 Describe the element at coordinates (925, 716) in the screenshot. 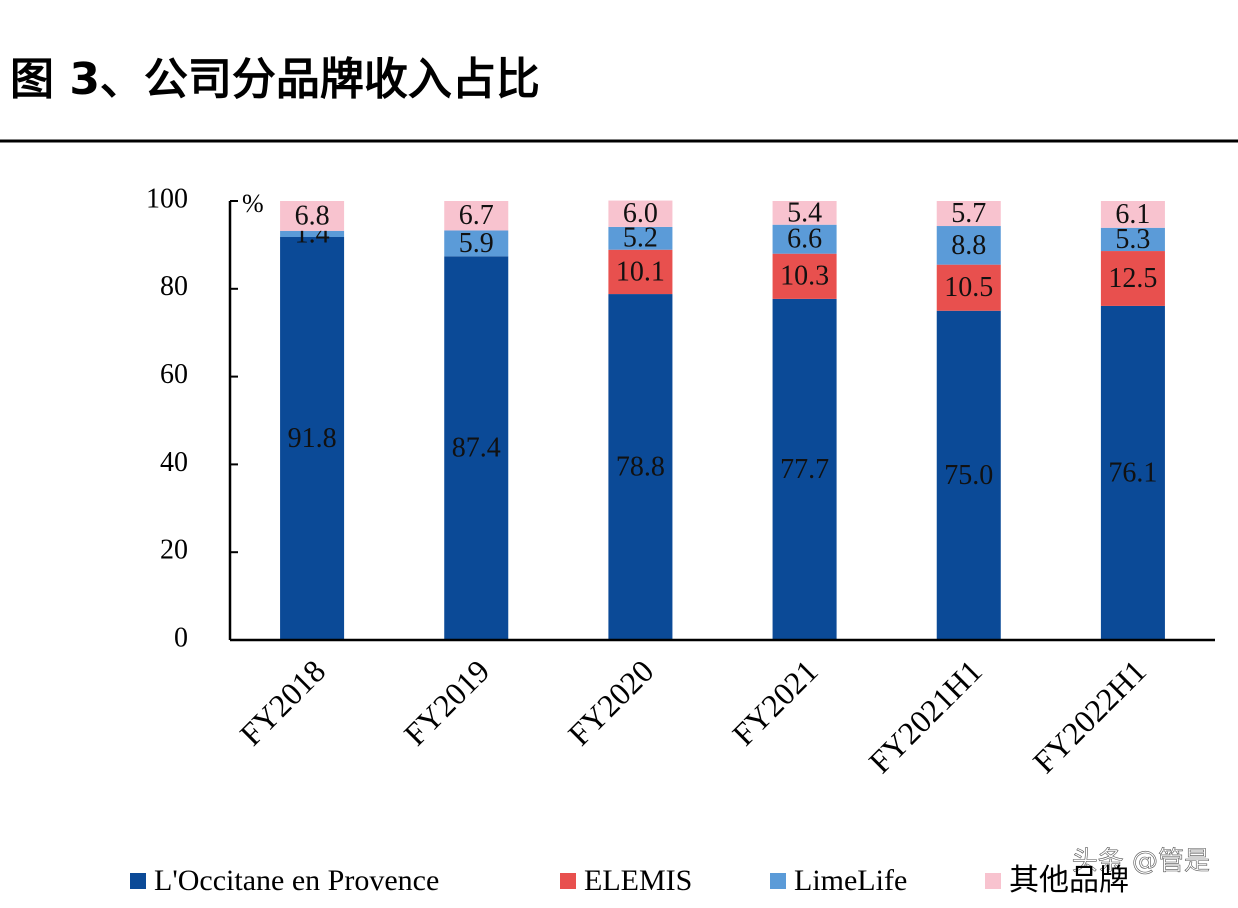

I see `x-tick-label: FY2021H1` at that location.